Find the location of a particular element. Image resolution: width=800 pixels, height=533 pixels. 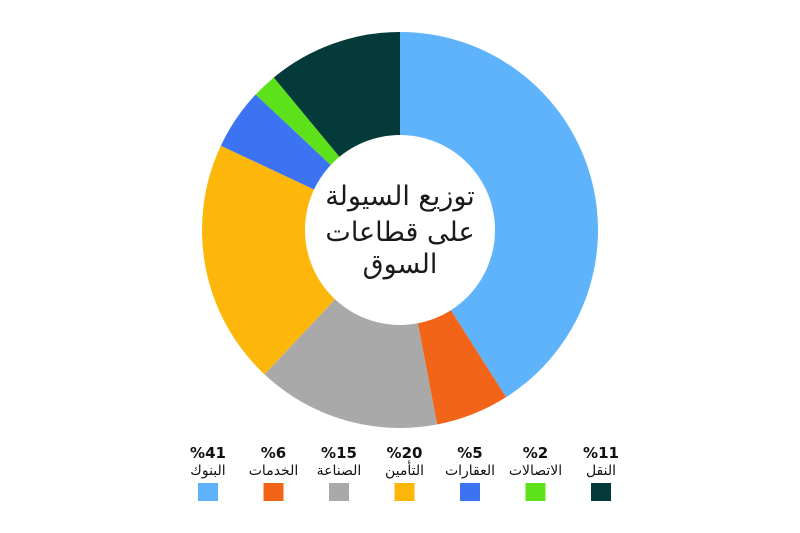

legend-value: %15 is located at coordinates (339, 453).